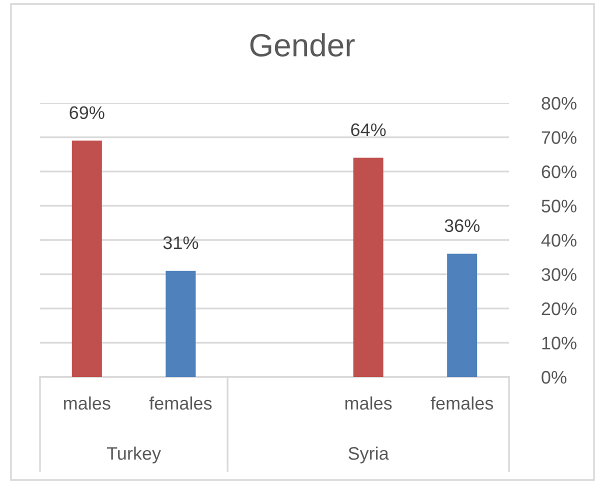  Describe the element at coordinates (559, 206) in the screenshot. I see `y-tick-label: 50%` at that location.